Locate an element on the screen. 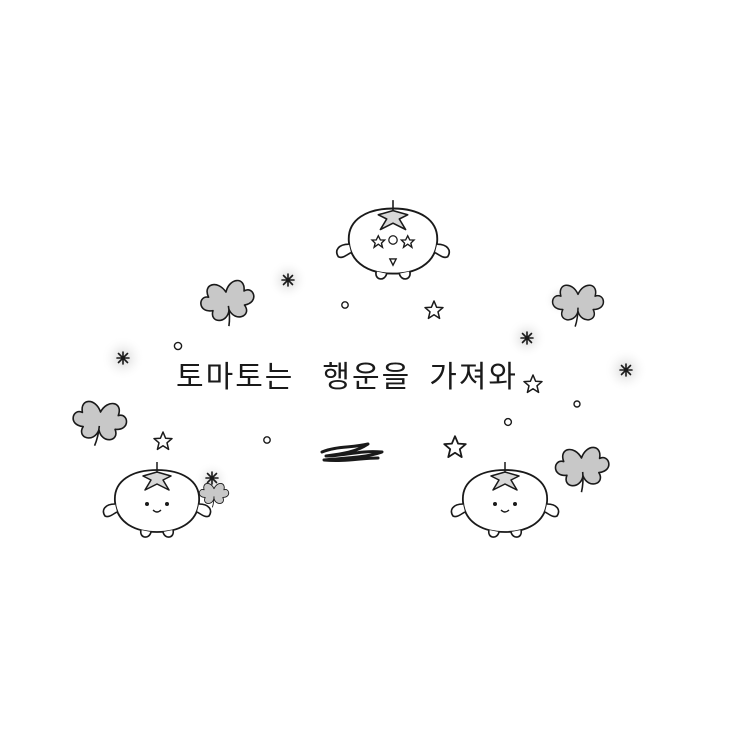  caption-word-1: 토마토는 is located at coordinates (235, 377).